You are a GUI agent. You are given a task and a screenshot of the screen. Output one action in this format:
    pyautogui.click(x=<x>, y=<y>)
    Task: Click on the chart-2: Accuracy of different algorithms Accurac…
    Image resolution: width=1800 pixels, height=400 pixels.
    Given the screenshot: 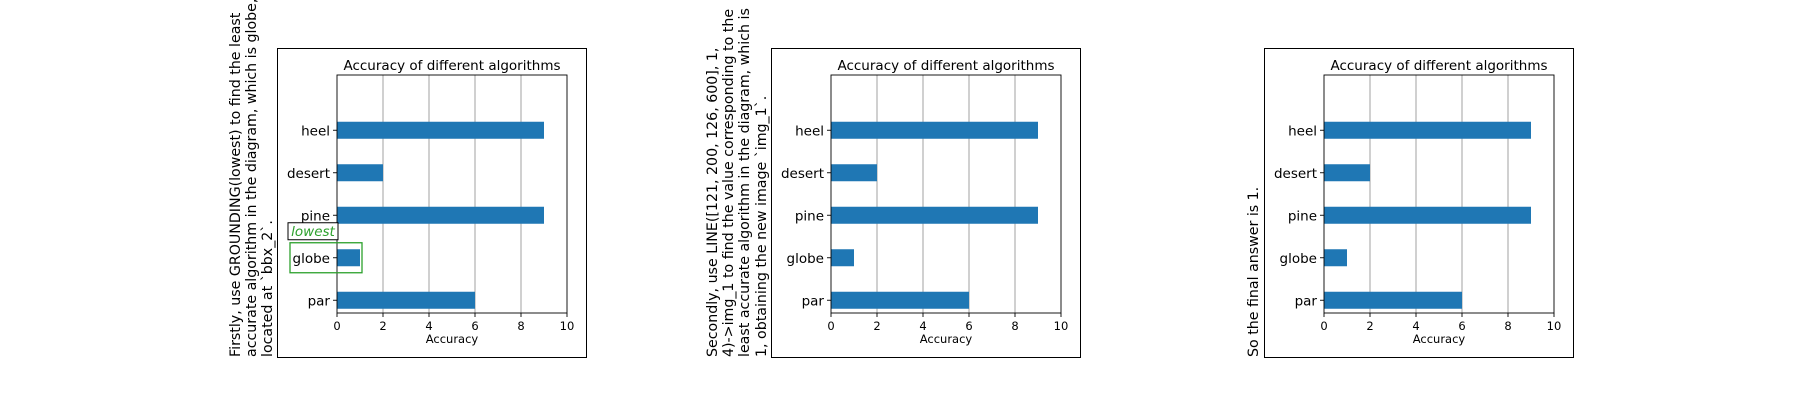 What is the action you would take?
    pyautogui.click(x=925, y=202)
    